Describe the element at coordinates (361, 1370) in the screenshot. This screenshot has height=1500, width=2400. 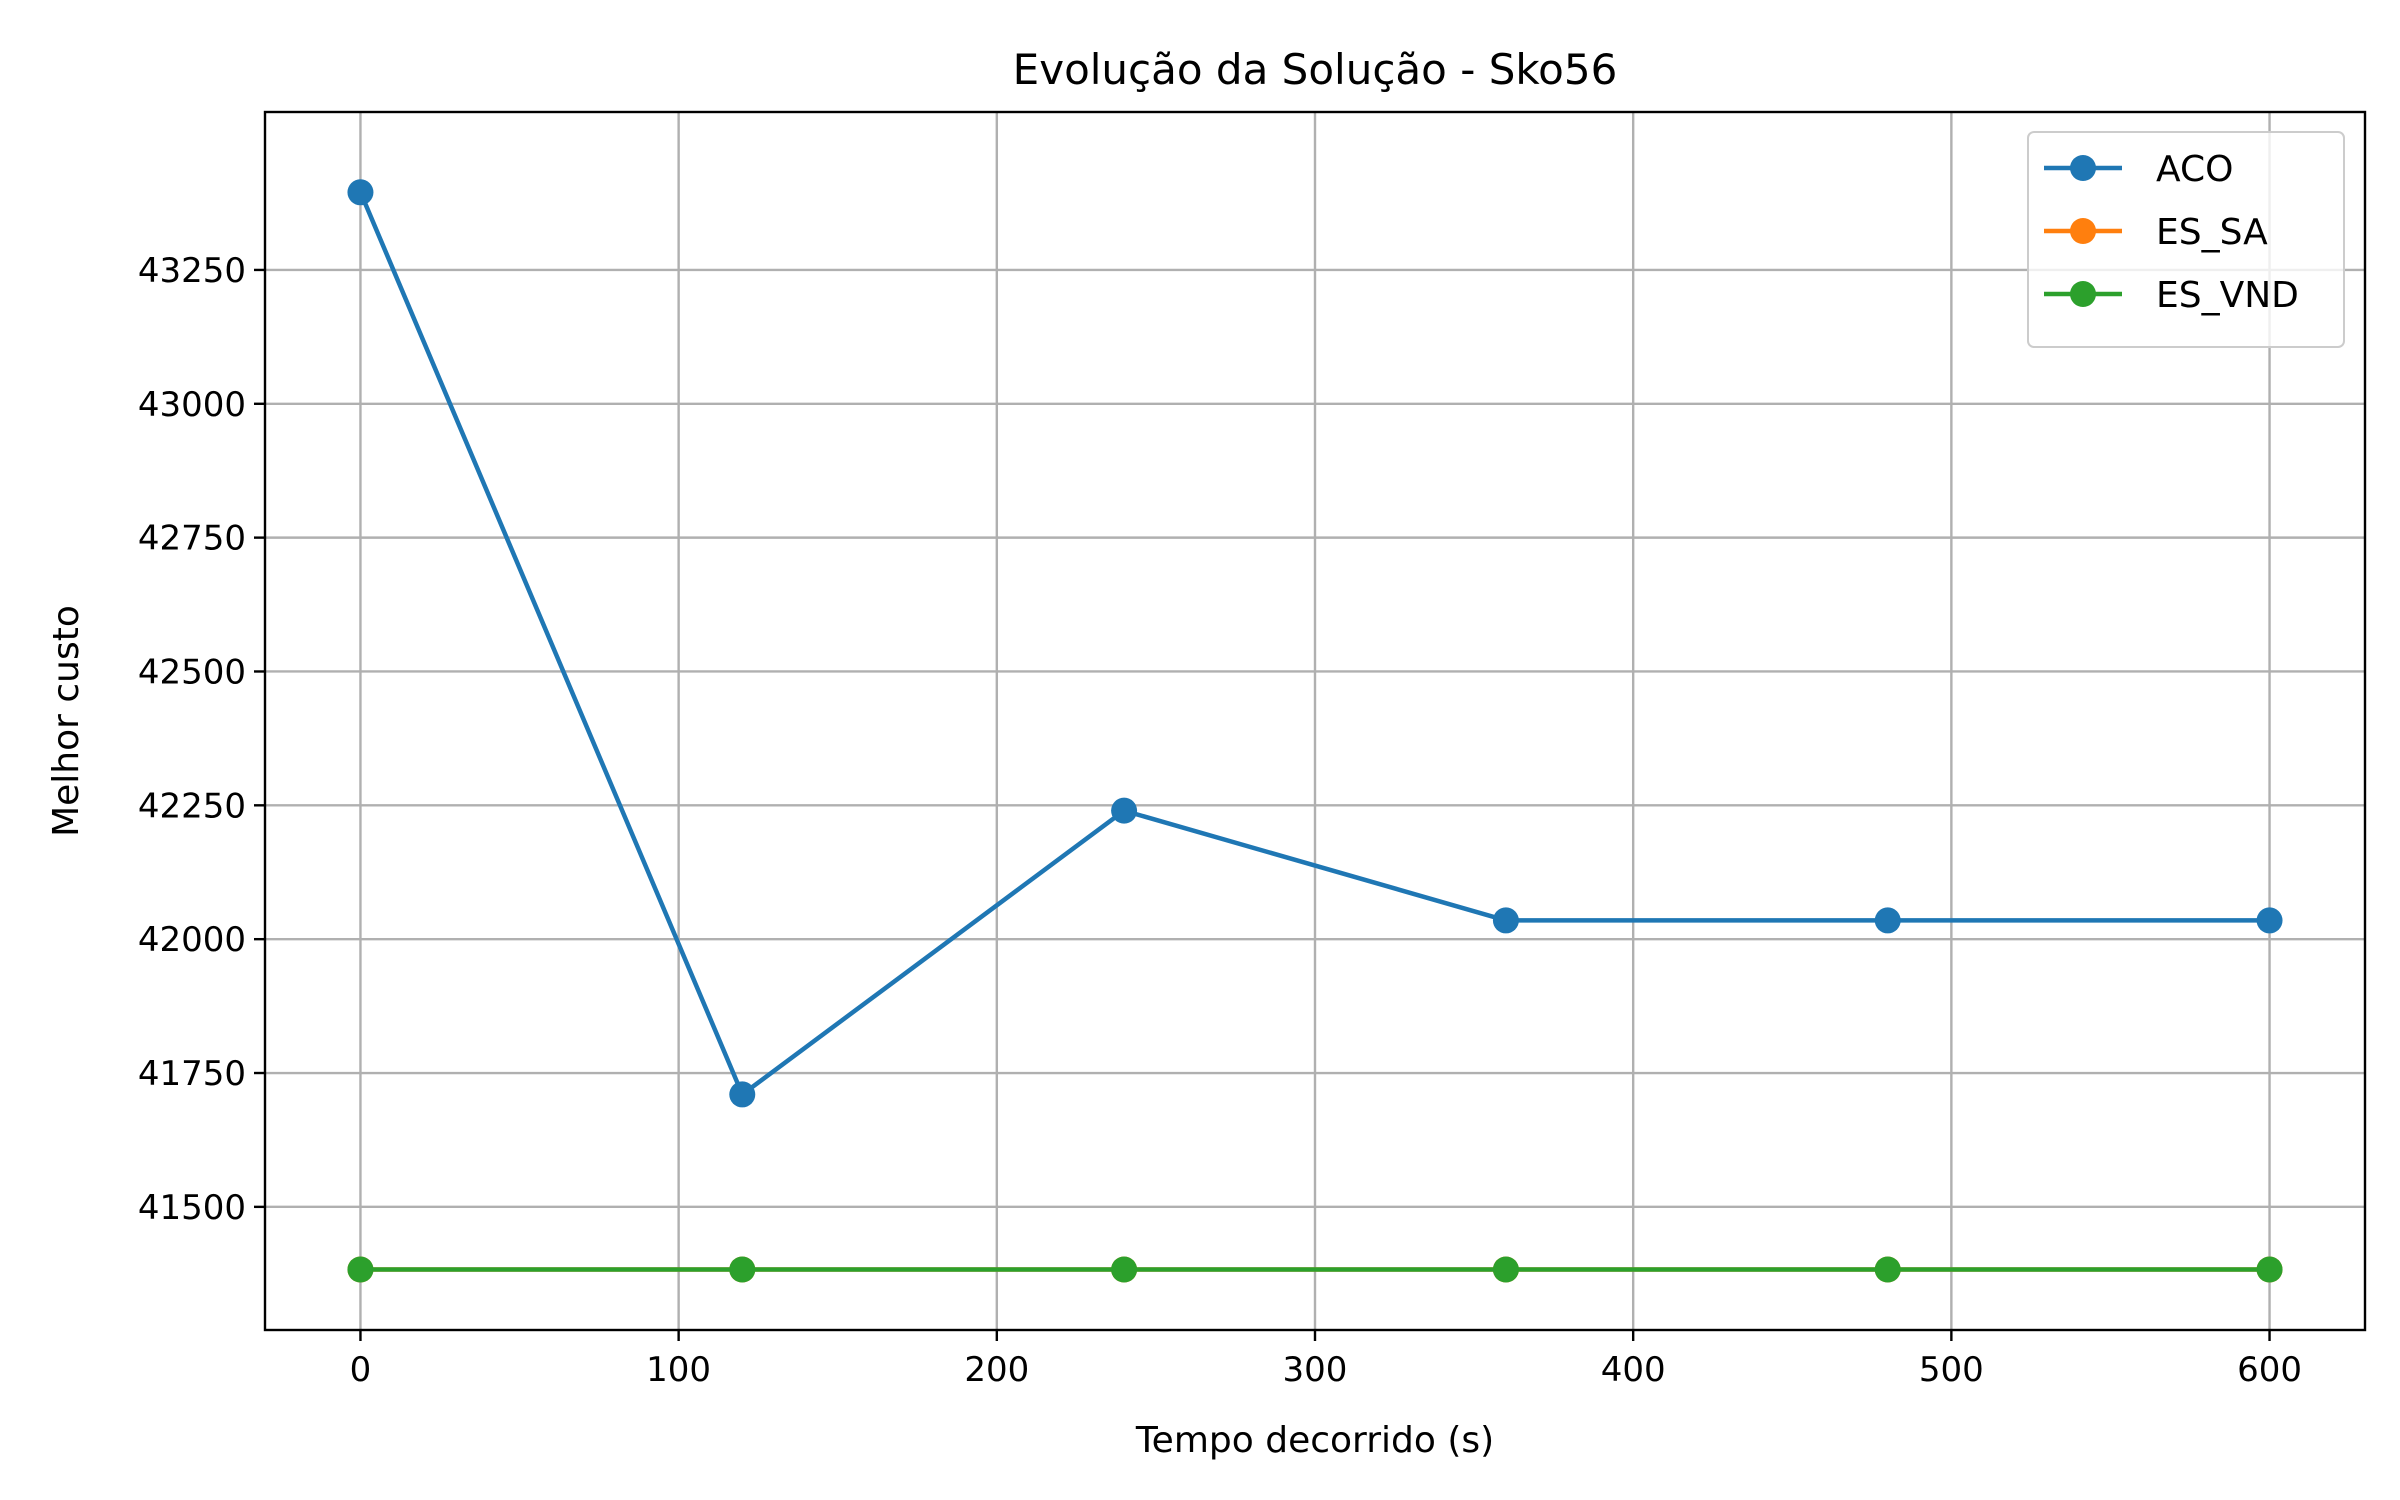
I see `x-tick-label: 0` at that location.